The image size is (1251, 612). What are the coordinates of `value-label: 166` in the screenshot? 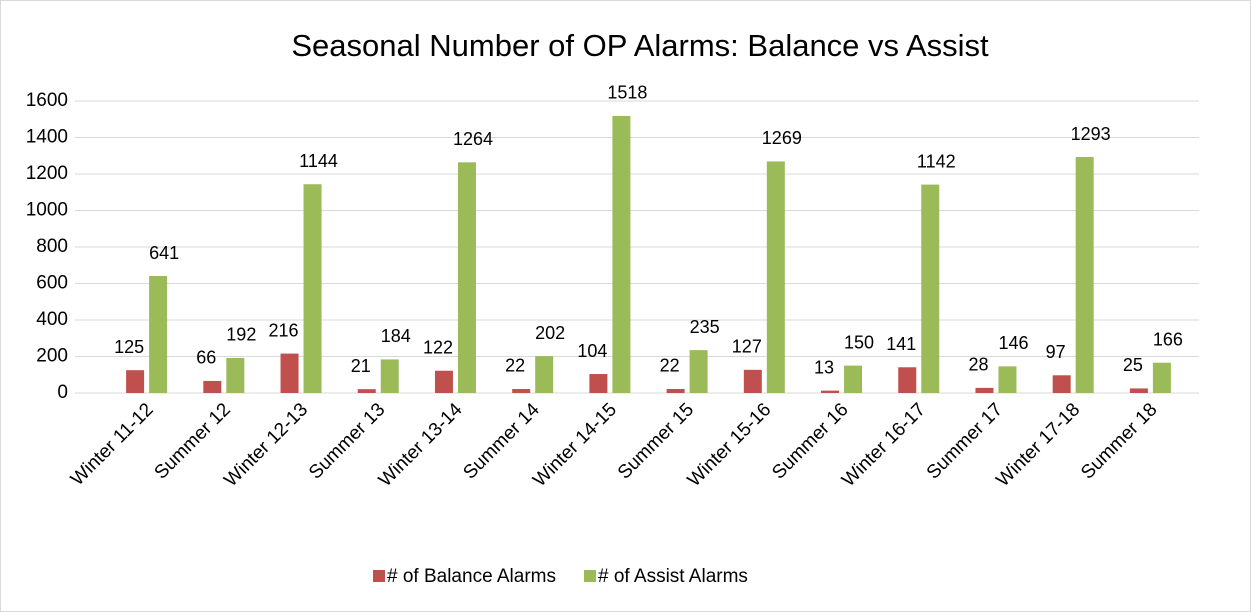 It's located at (1168, 339).